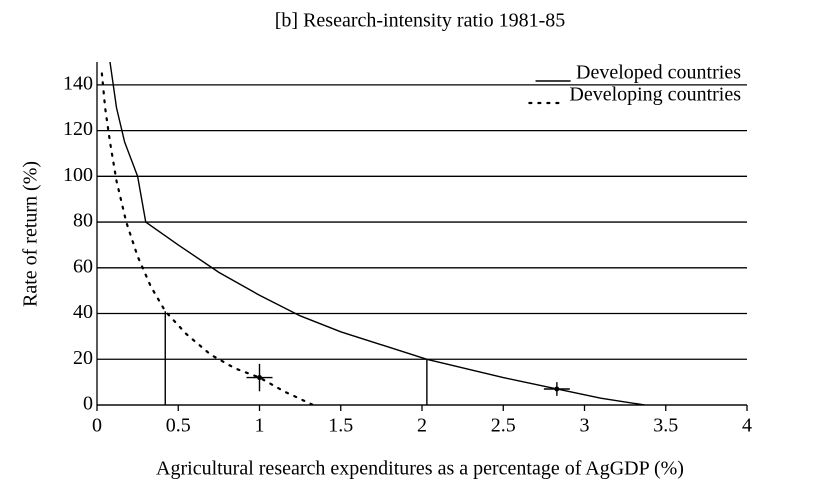 This screenshot has height=492, width=813. What do you see at coordinates (340, 426) in the screenshot?
I see `x-tick-label: 1.5` at bounding box center [340, 426].